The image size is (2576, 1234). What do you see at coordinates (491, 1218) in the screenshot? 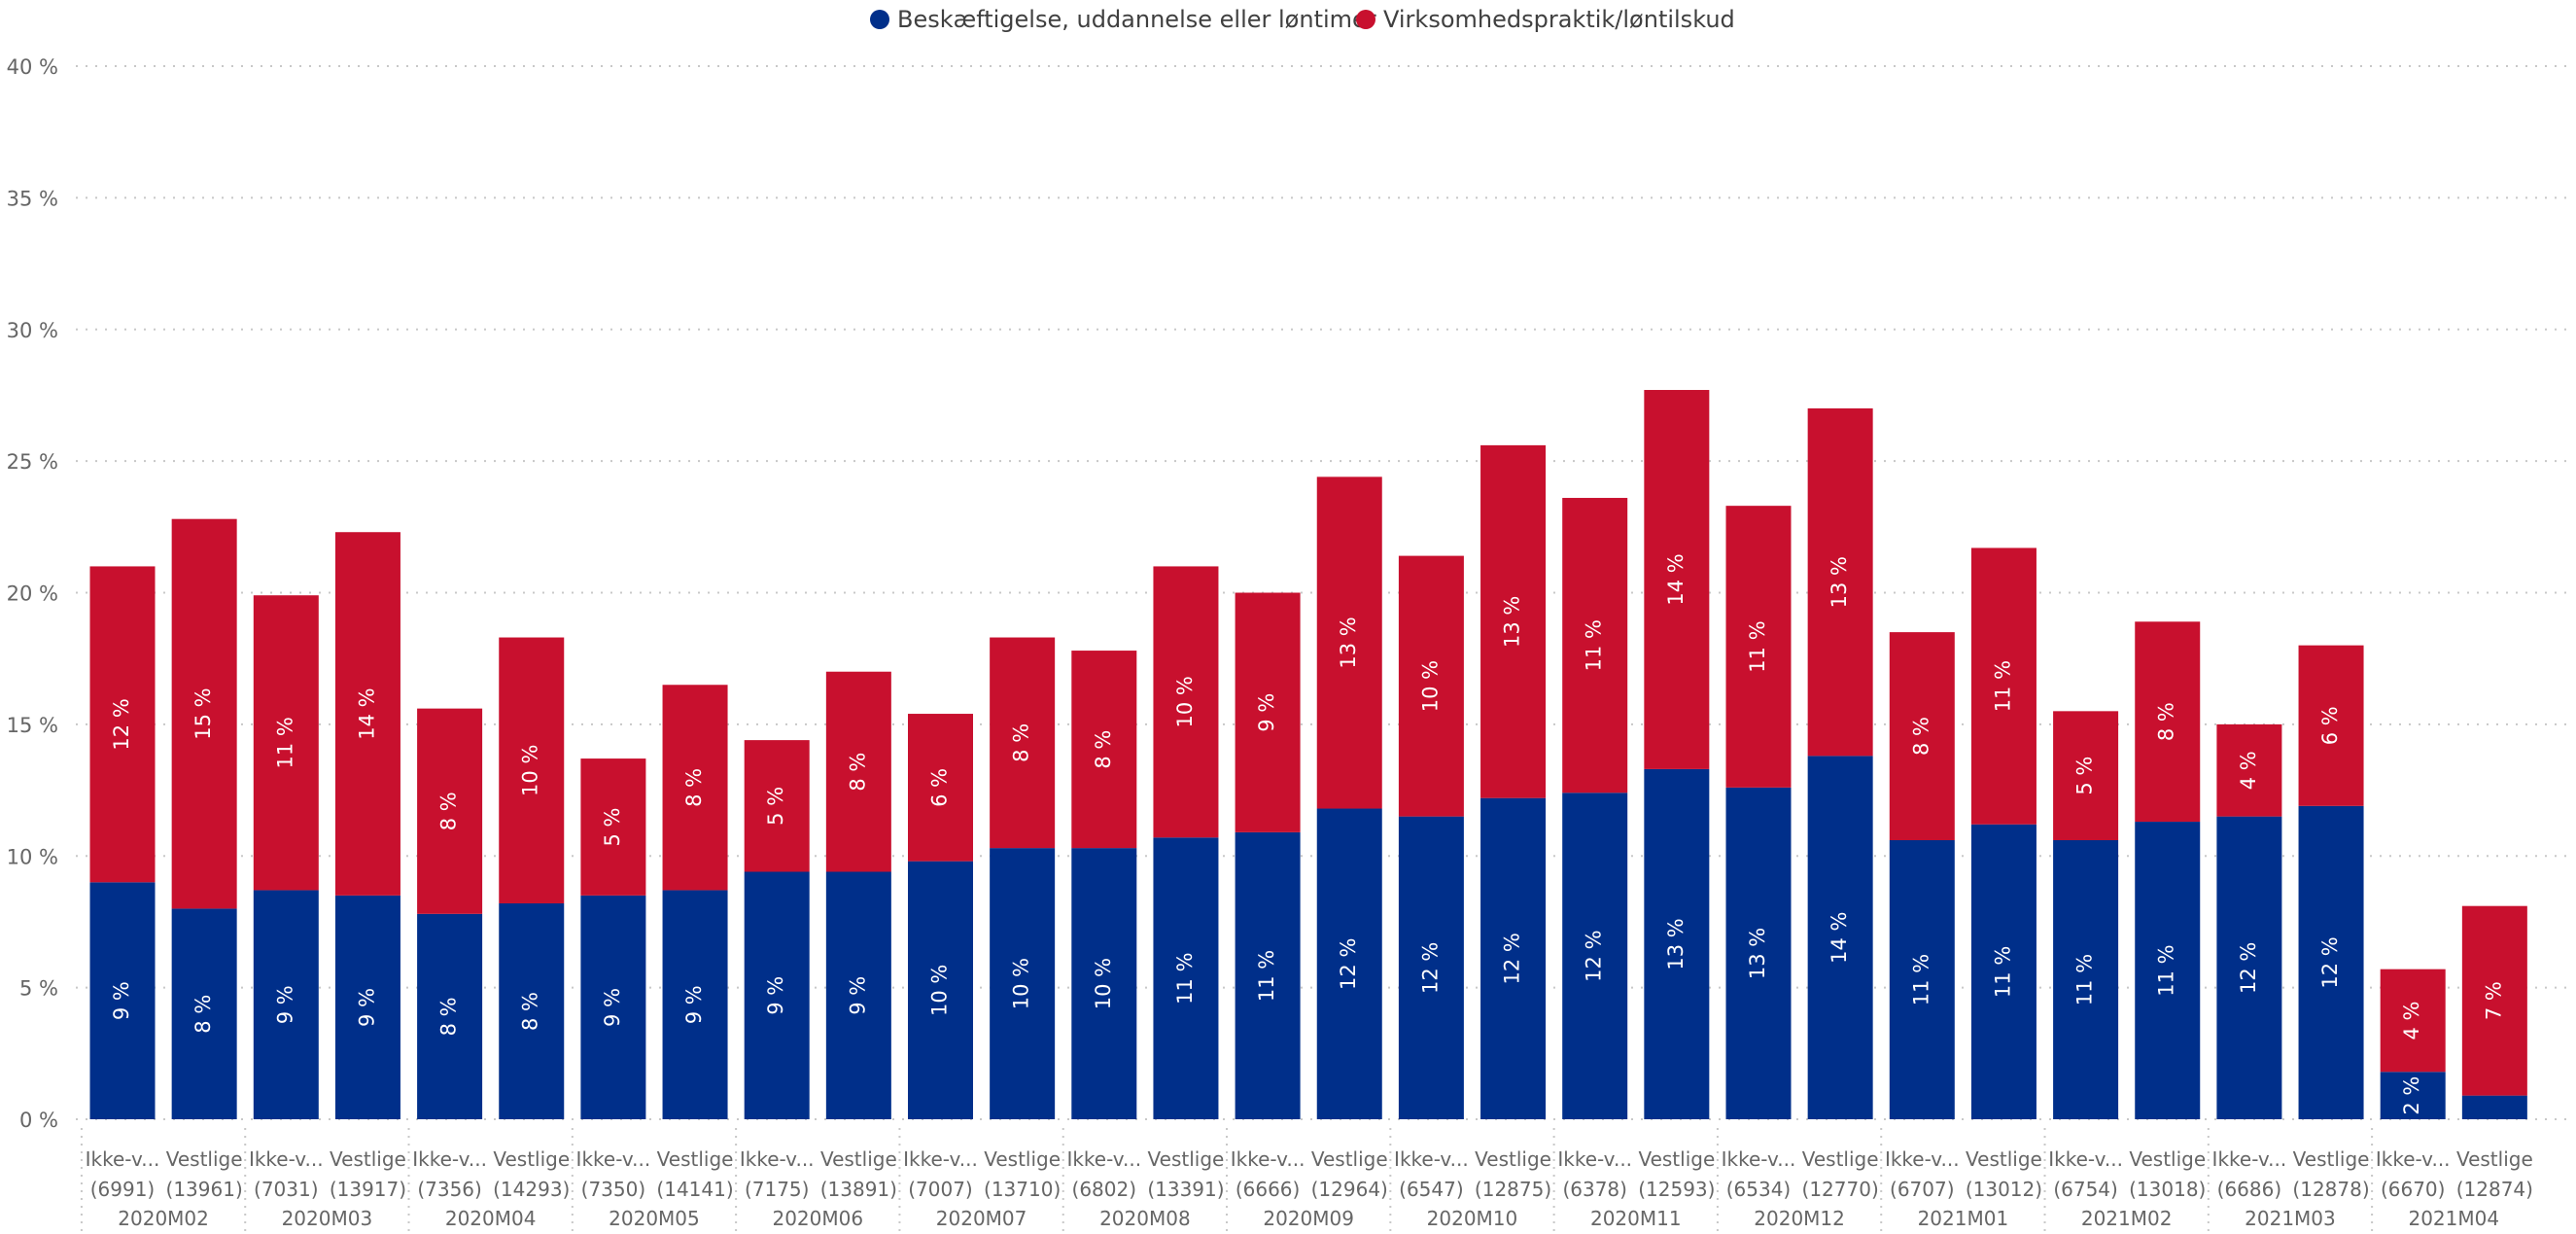
I see `x-group-label: 2020M04` at bounding box center [491, 1218].